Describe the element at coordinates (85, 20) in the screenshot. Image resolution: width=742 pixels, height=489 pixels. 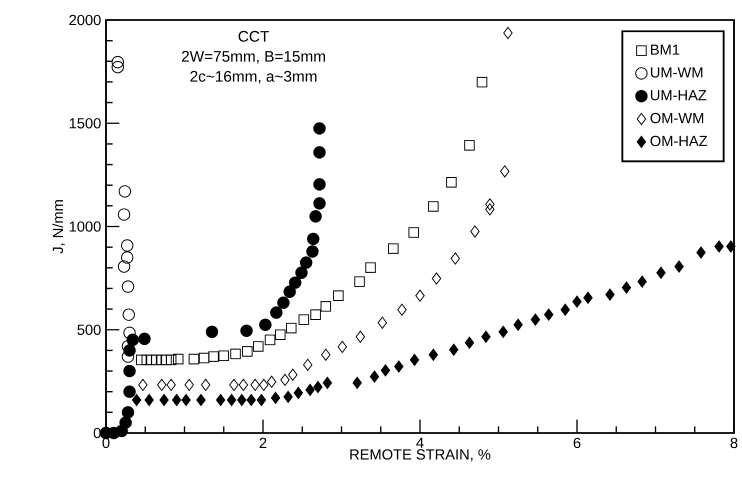
I see `y-tick-label: 2000` at that location.